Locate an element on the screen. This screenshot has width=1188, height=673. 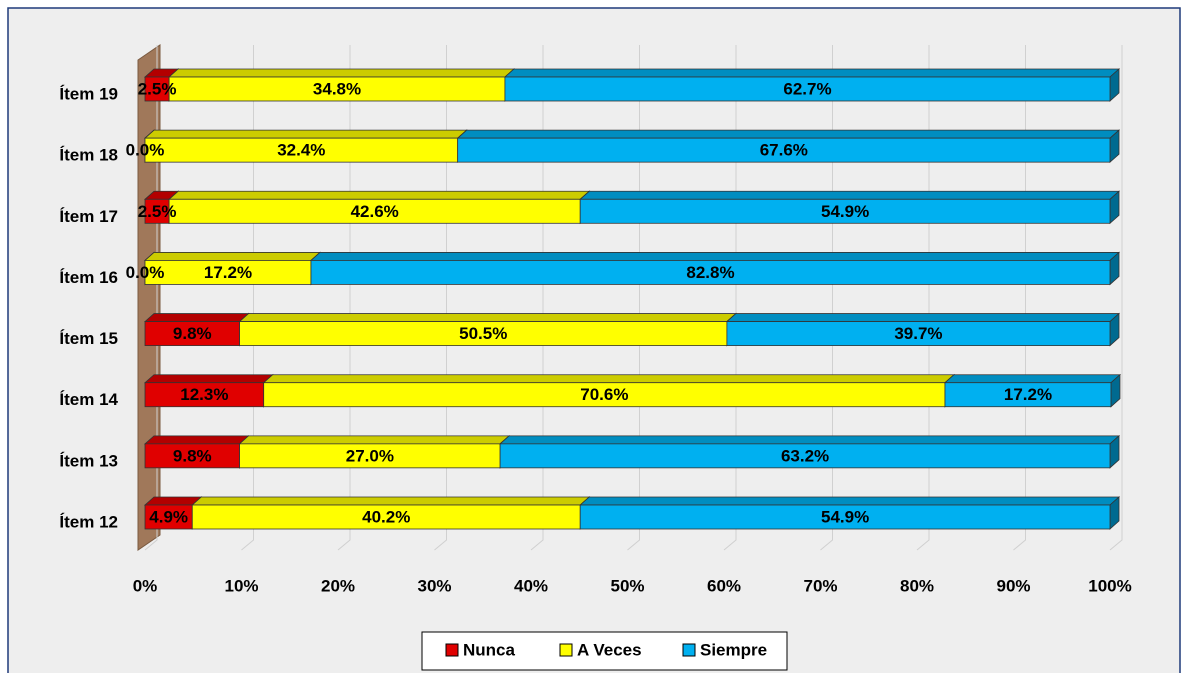
legend-label: Nunca is located at coordinates (489, 649).